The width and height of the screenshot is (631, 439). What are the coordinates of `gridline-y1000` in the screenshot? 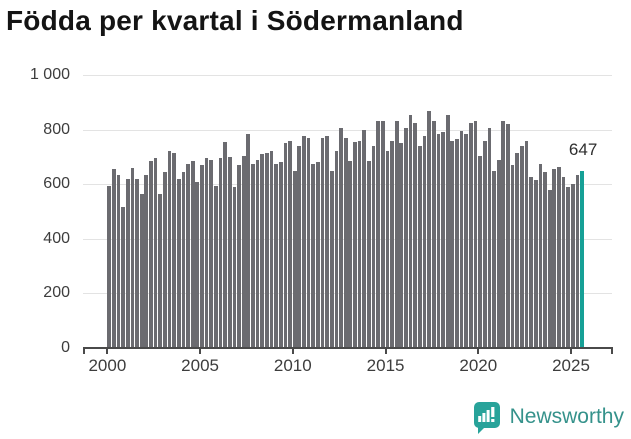 It's located at (347, 75).